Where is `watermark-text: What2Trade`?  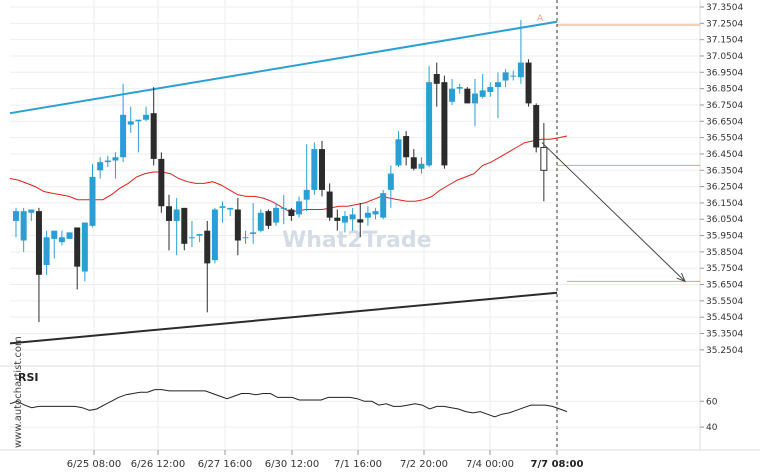 watermark-text: What2Trade is located at coordinates (357, 240).